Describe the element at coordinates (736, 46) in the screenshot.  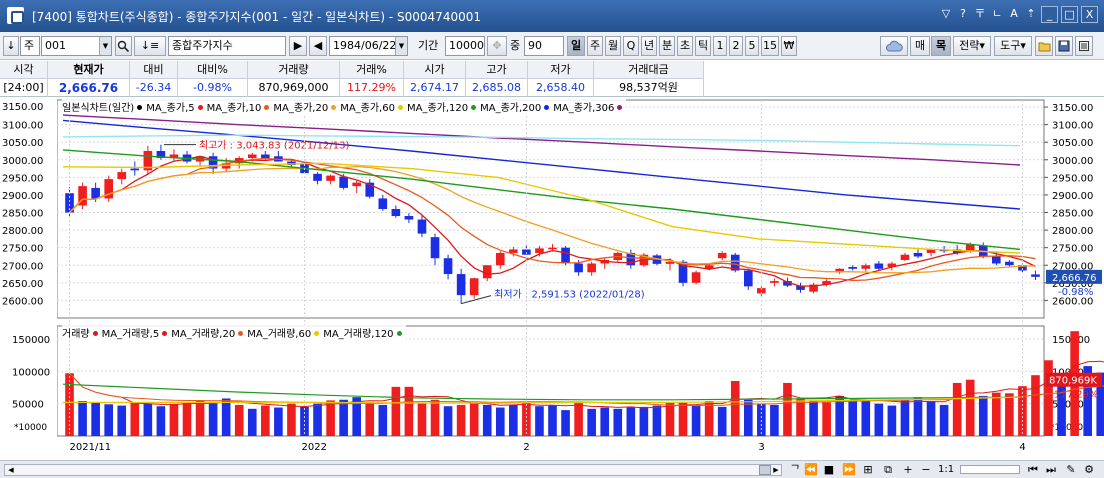
I see `period-button-9: 2` at that location.